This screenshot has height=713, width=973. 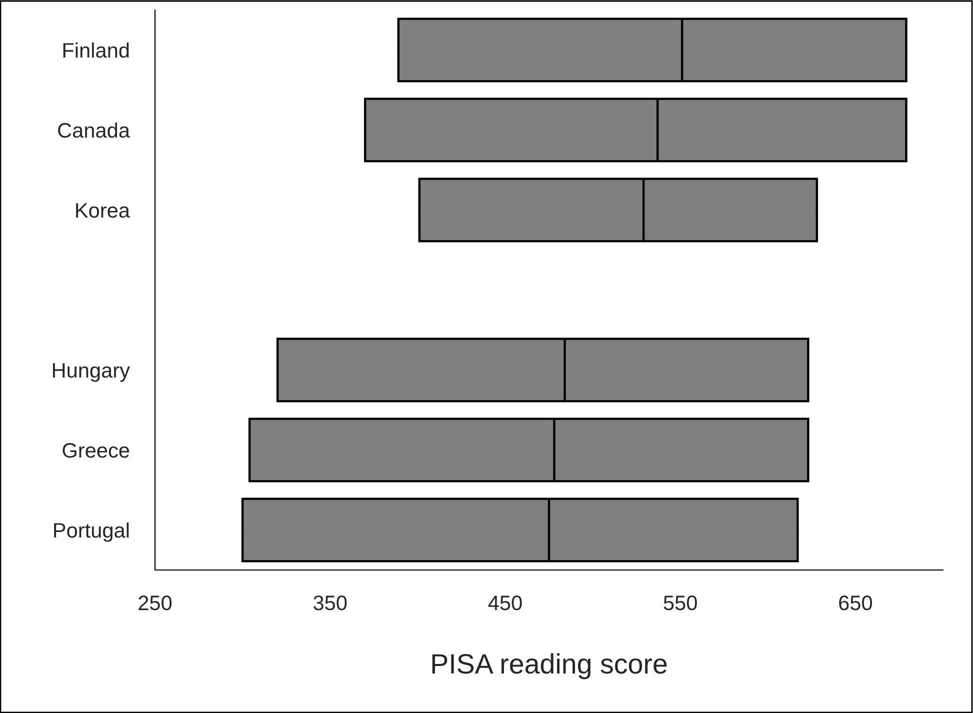 What do you see at coordinates (549, 666) in the screenshot?
I see `x-axis-title: PISA reading score` at bounding box center [549, 666].